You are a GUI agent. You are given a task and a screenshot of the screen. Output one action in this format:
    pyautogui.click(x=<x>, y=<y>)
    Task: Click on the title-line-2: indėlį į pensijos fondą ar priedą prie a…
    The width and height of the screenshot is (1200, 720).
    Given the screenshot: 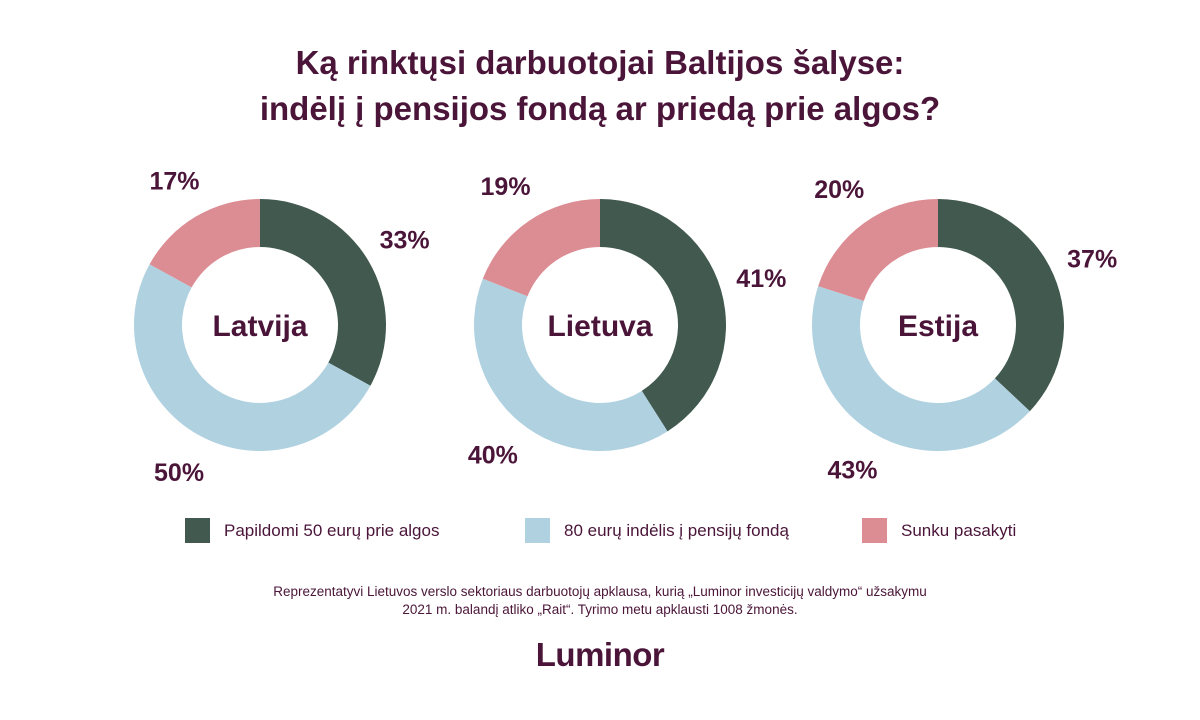 What is the action you would take?
    pyautogui.click(x=600, y=108)
    